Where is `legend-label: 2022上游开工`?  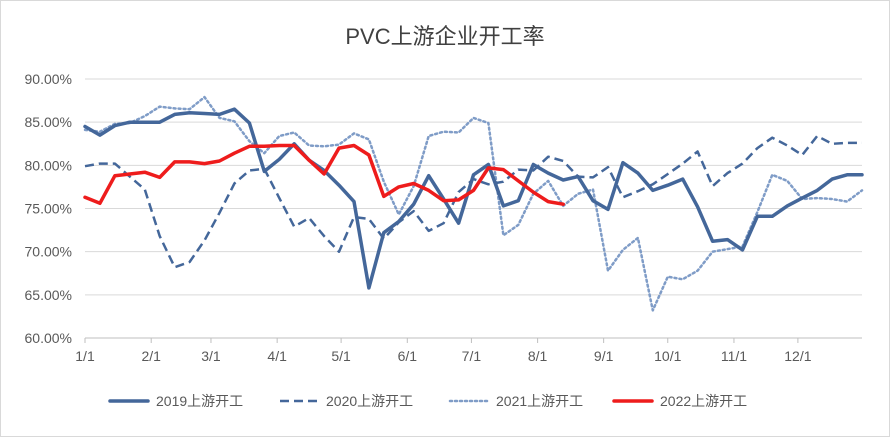 legend-label: 2022上游开工 is located at coordinates (703, 401).